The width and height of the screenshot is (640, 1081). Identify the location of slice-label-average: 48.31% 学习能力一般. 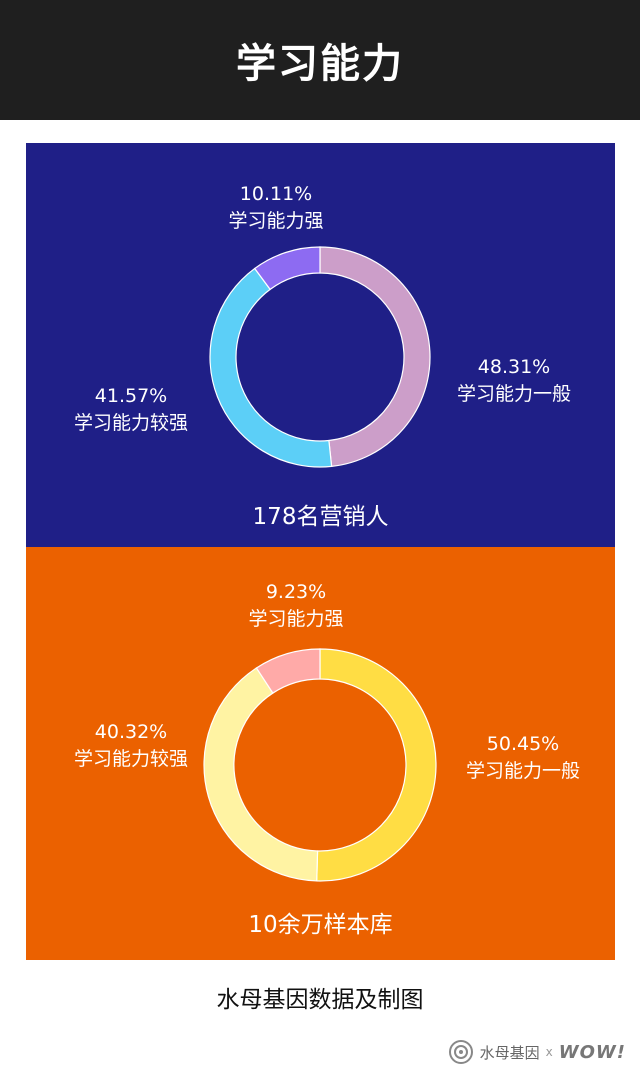
(514, 381).